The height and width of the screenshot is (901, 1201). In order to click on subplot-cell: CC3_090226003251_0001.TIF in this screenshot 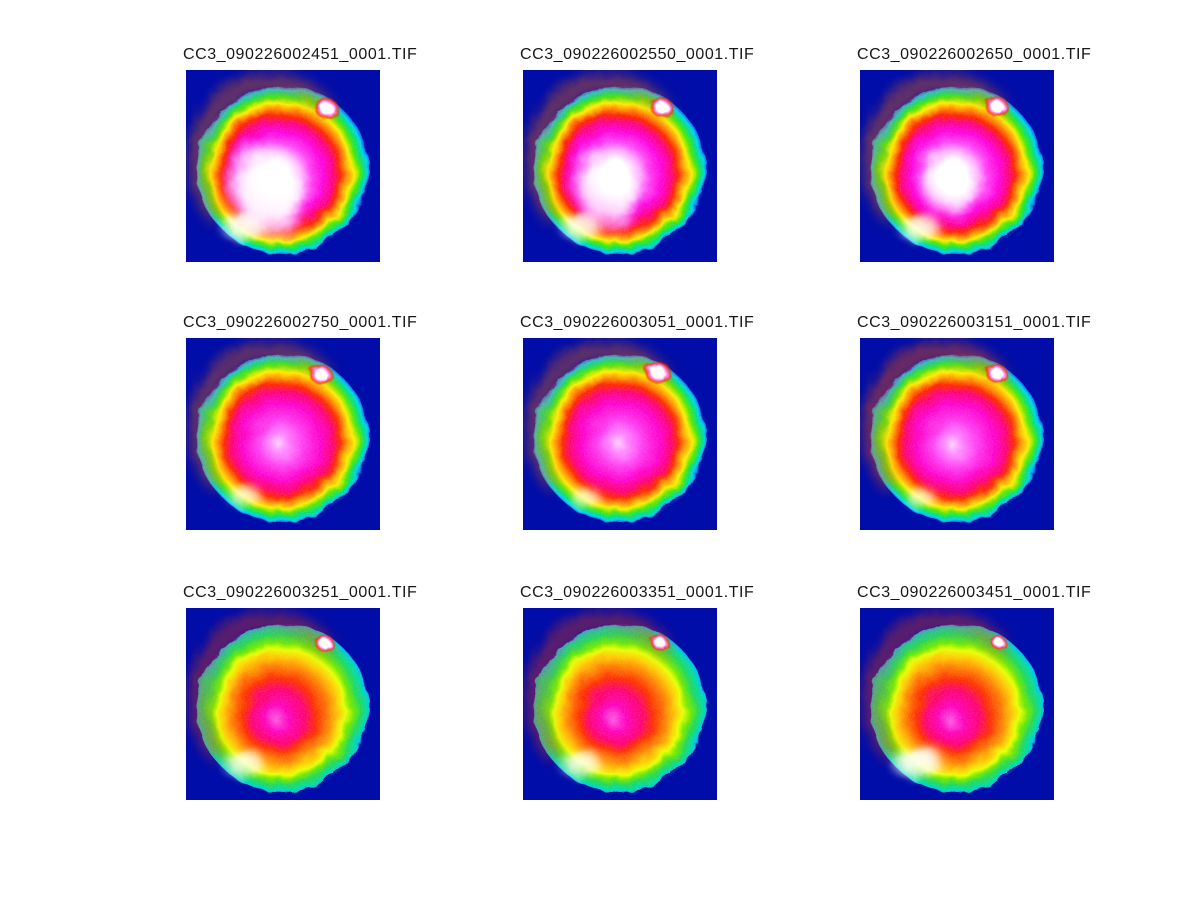, I will do `click(300, 692)`.